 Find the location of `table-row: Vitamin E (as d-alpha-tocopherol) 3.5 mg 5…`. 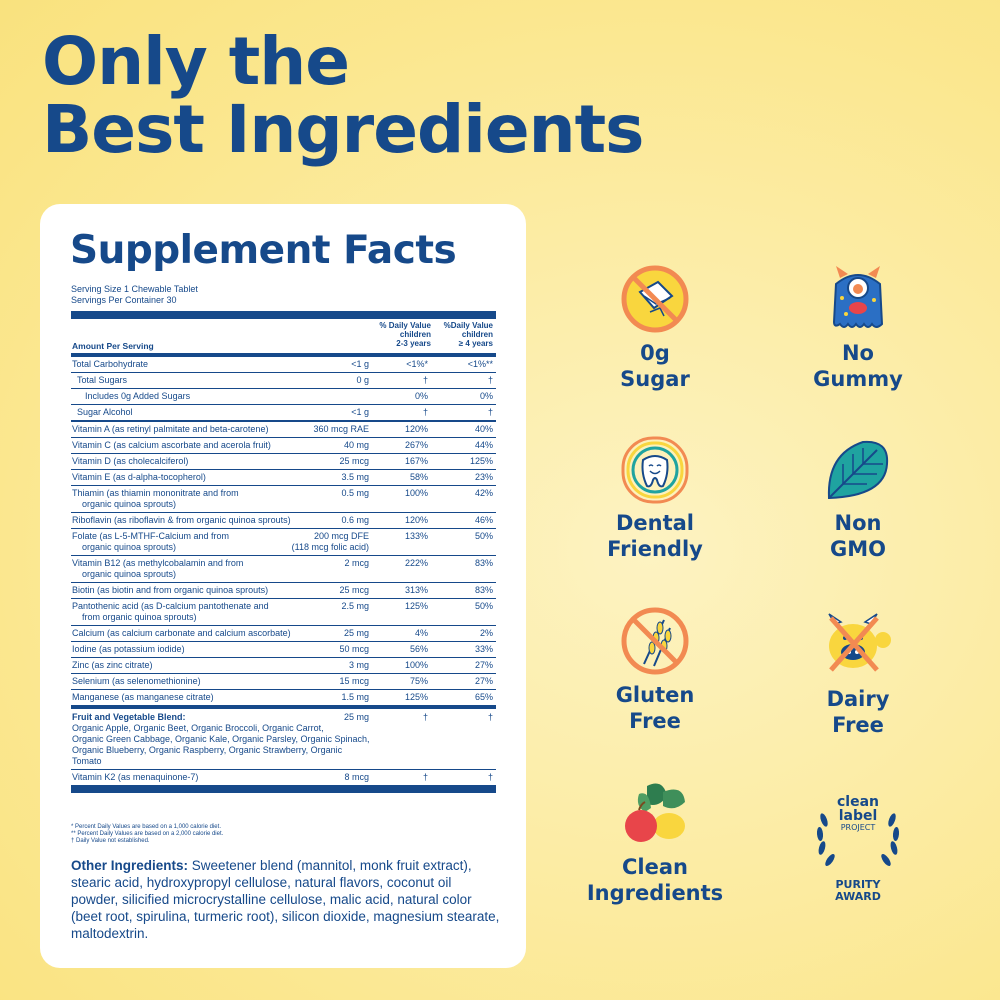

table-row: Vitamin E (as d-alpha-tocopherol) 3.5 mg 5… is located at coordinates (283, 478).